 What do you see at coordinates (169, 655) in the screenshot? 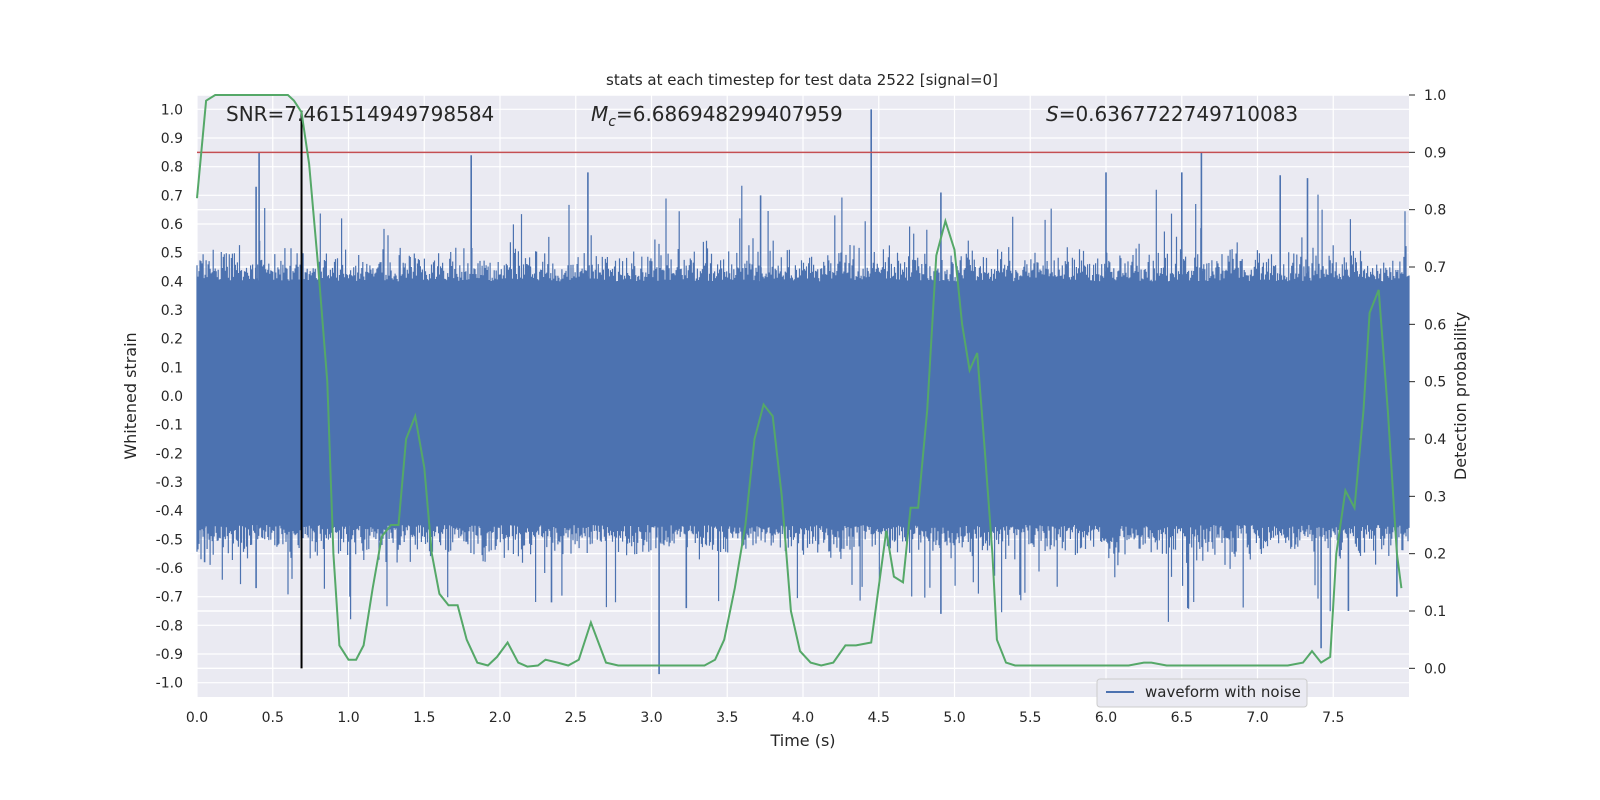
I see `left-y-tick-label: -0.9` at bounding box center [169, 655].